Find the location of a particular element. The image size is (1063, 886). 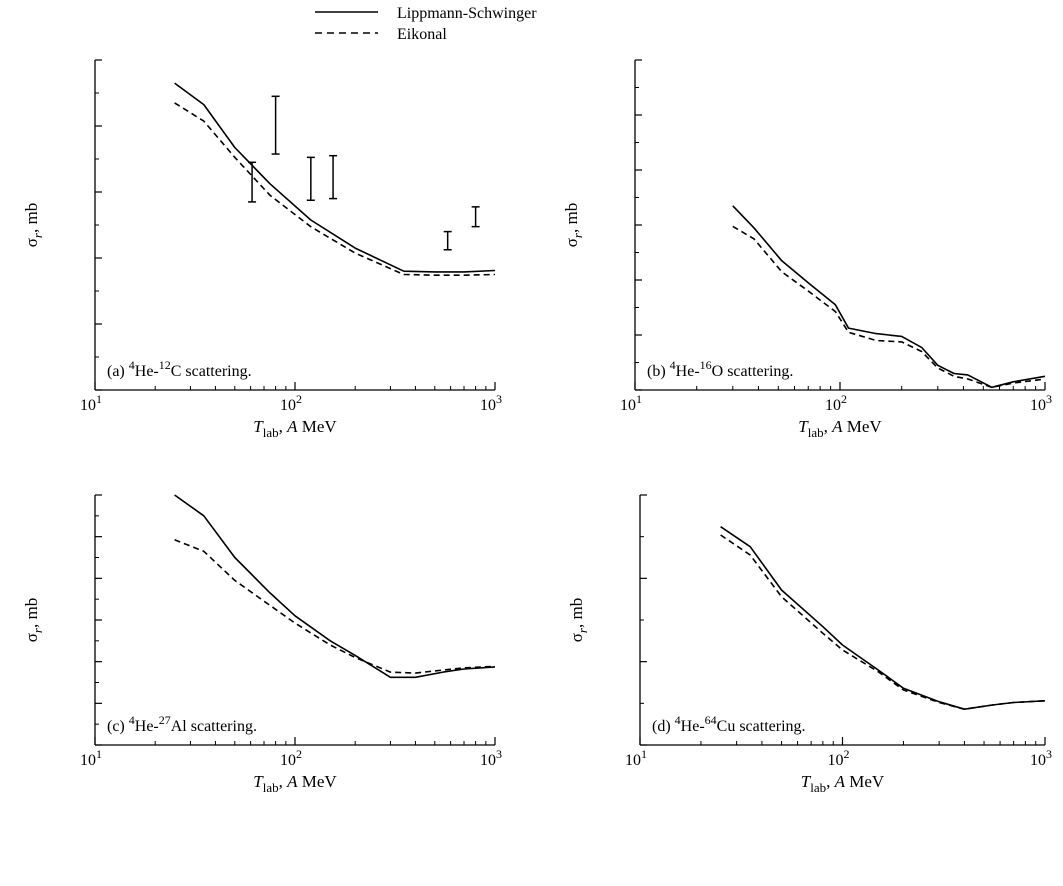

panel-annotation: (c) 4He-27Al scattering. is located at coordinates (182, 724).